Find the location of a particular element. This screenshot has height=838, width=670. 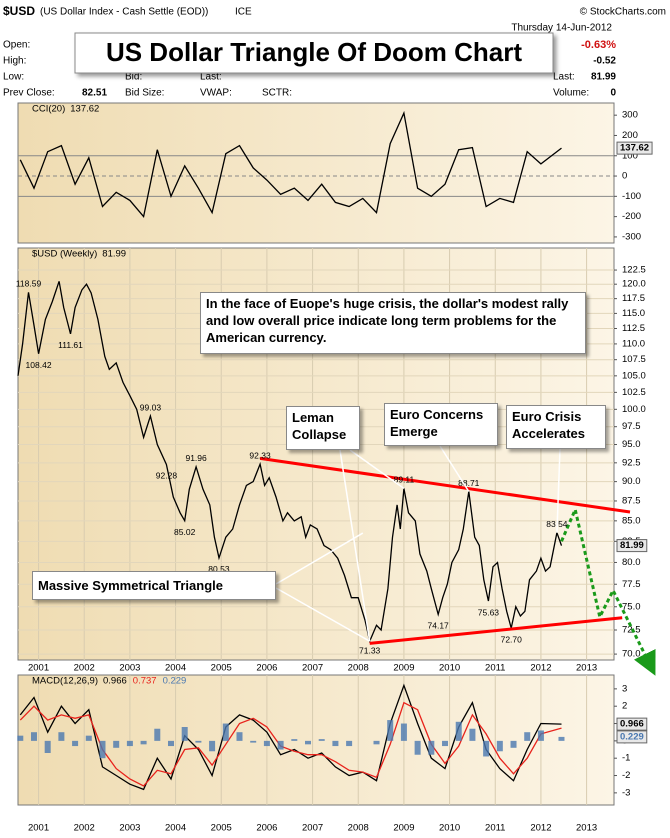

field-value: 0 is located at coordinates (613, 93).